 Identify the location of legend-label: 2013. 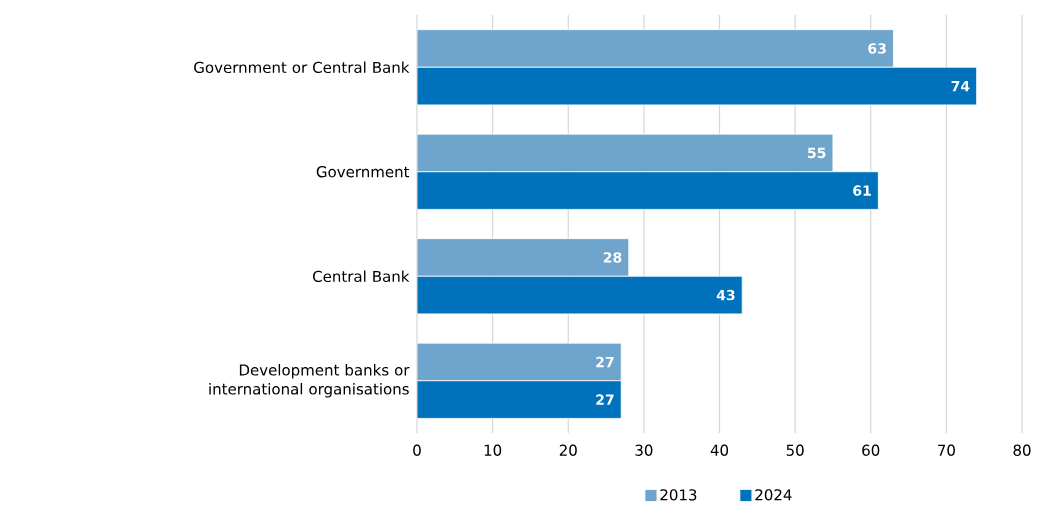
(678, 495).